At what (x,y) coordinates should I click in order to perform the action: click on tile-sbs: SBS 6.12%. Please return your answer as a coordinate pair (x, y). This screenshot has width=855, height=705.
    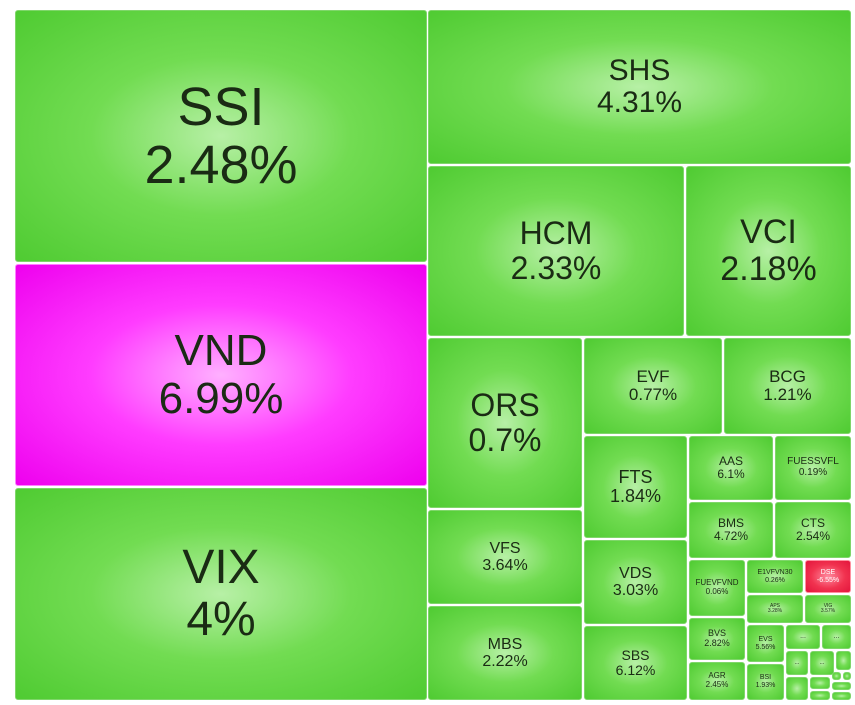
    Looking at the image, I should click on (635, 663).